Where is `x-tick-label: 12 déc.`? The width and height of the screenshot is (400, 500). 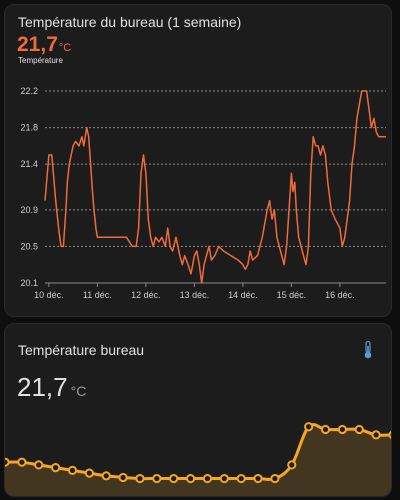
x-tick-label: 12 déc. is located at coordinates (146, 295).